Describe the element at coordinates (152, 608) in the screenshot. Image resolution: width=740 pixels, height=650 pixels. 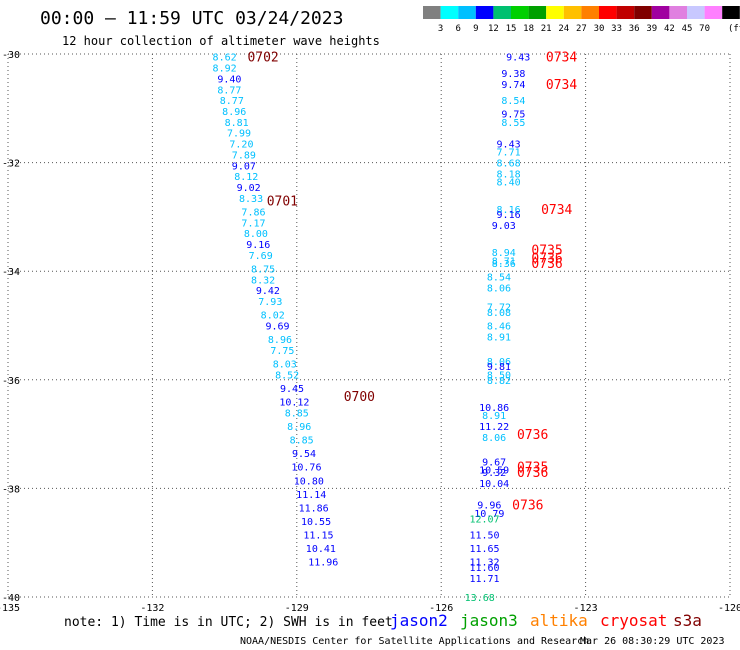
I see `longitude-tick-label: -132` at that location.